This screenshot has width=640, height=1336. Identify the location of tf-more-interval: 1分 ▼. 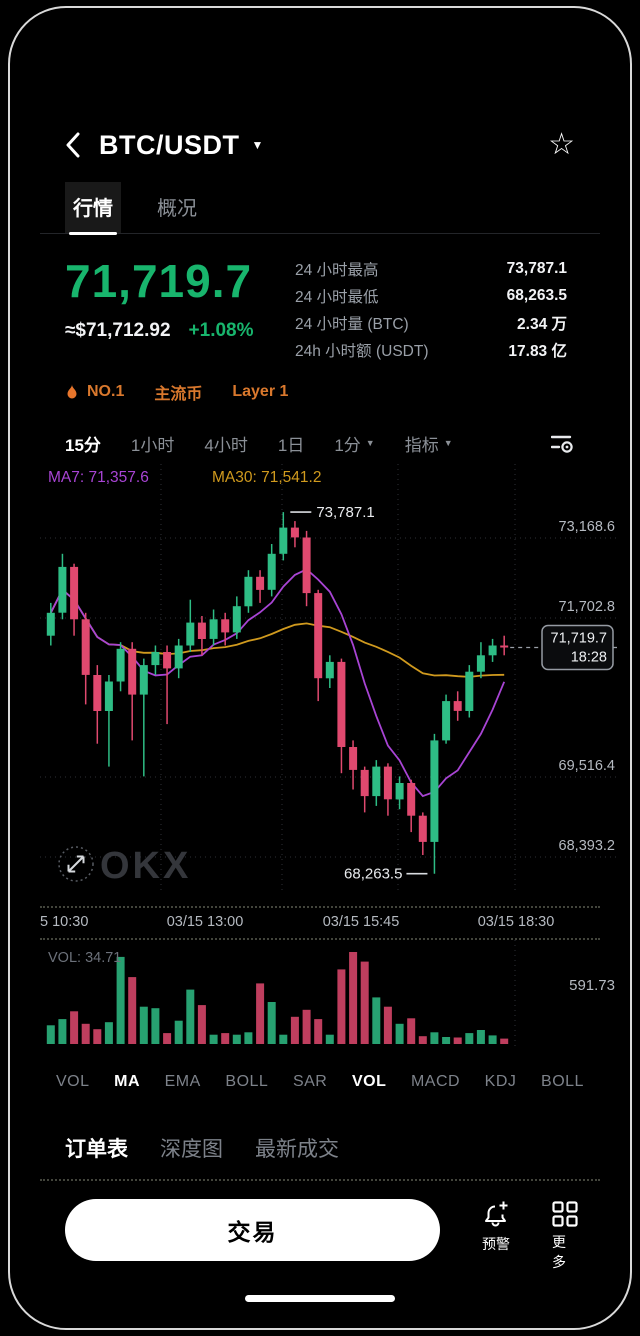
(354, 443).